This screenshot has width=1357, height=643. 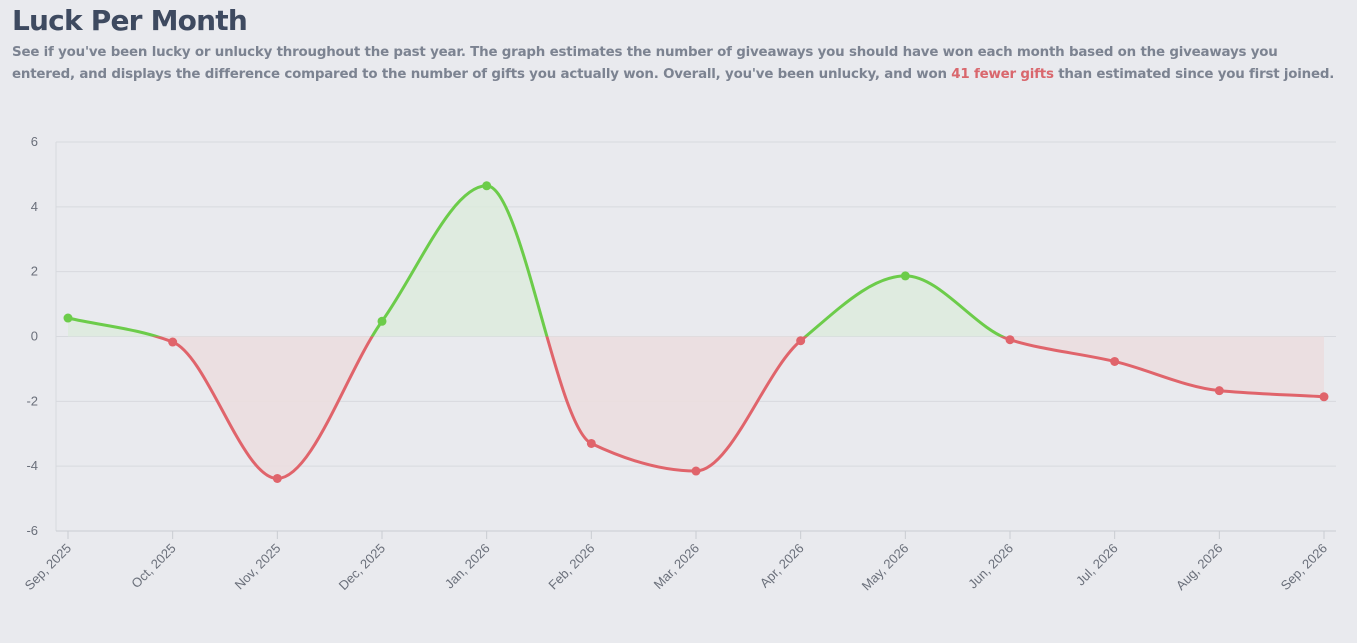 What do you see at coordinates (153, 566) in the screenshot?
I see `x-tick-label: Oct, 2025` at bounding box center [153, 566].